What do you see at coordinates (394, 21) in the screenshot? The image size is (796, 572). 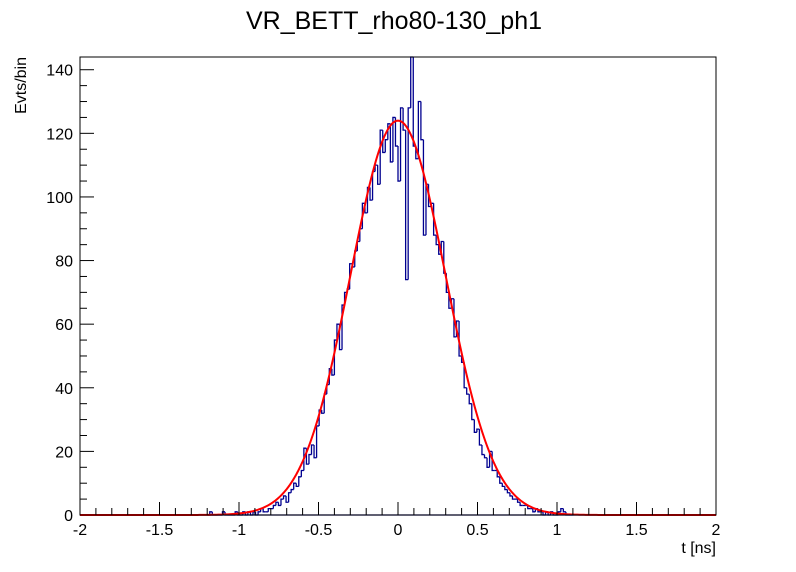 I see `chart-title: VR_BETT_rho80-130_ph1` at bounding box center [394, 21].